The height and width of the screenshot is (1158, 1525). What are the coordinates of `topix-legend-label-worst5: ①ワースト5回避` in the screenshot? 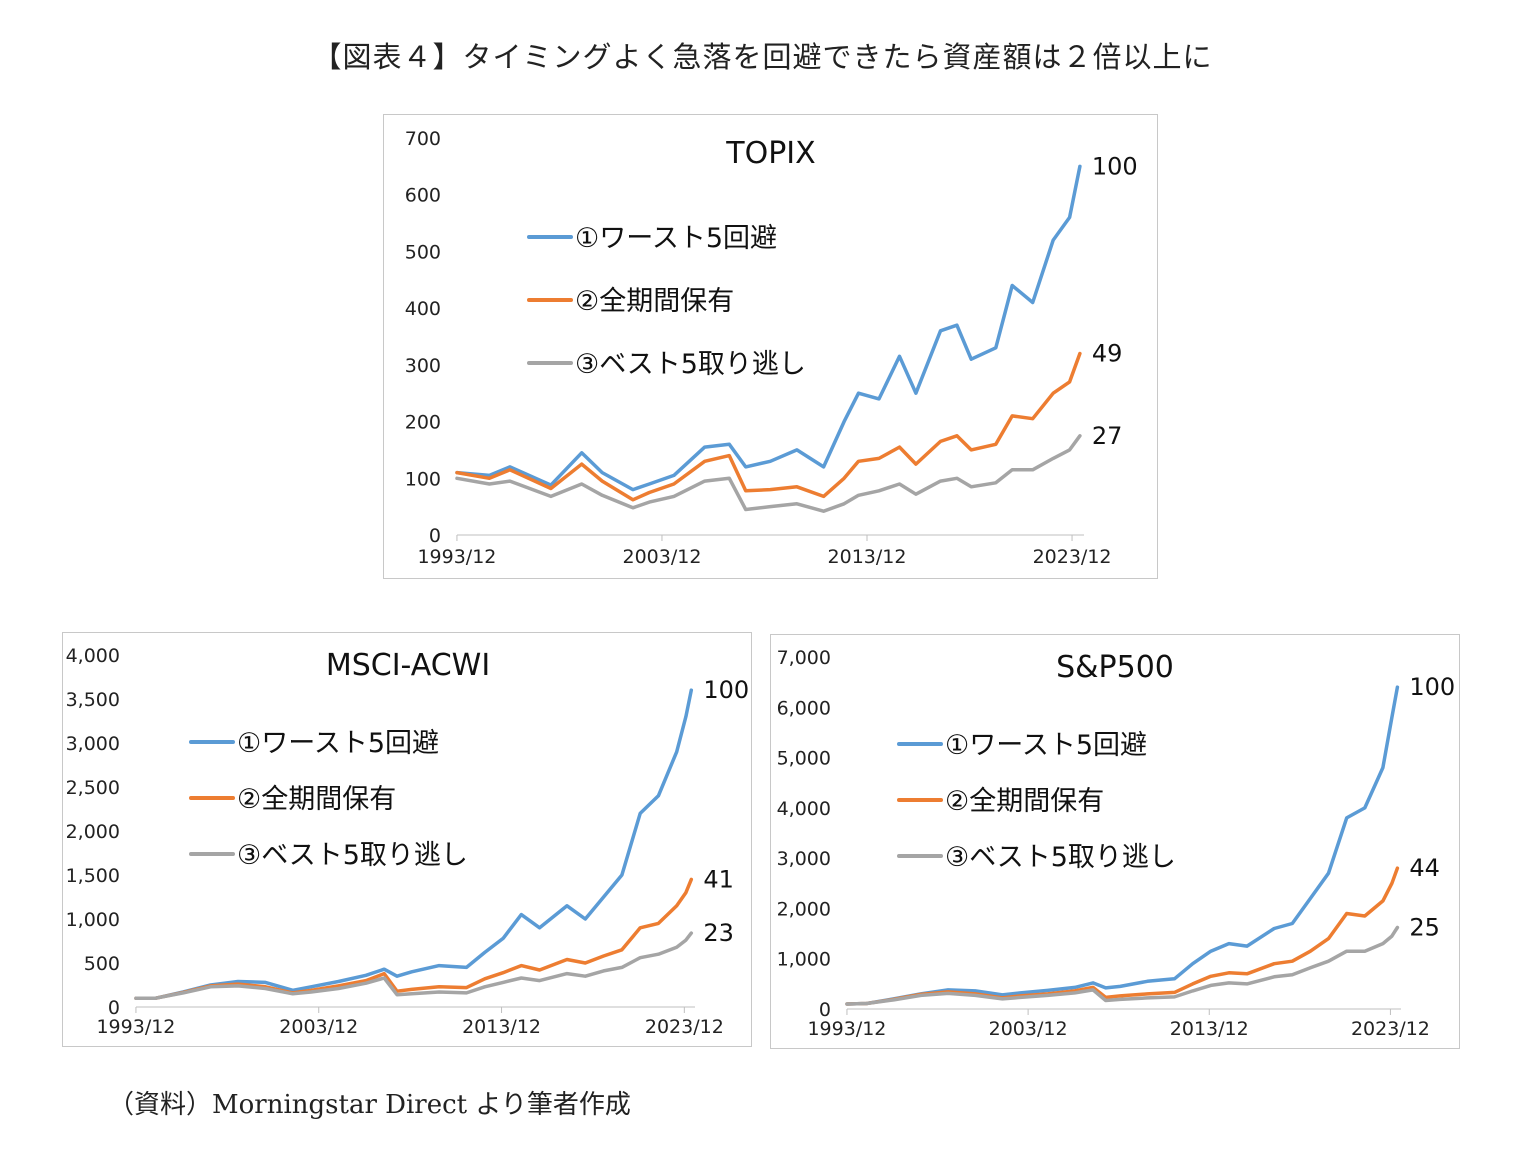 It's located at (676, 238).